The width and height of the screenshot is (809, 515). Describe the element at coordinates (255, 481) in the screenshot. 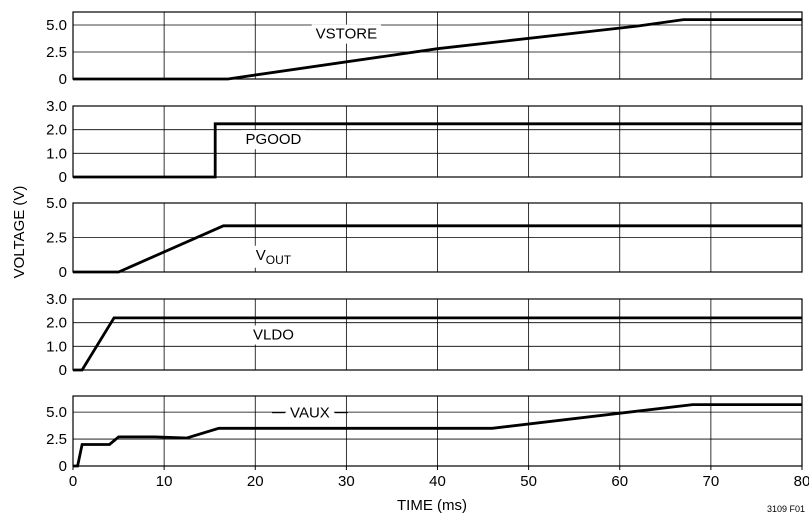

I see `x-tick-label: 20` at that location.